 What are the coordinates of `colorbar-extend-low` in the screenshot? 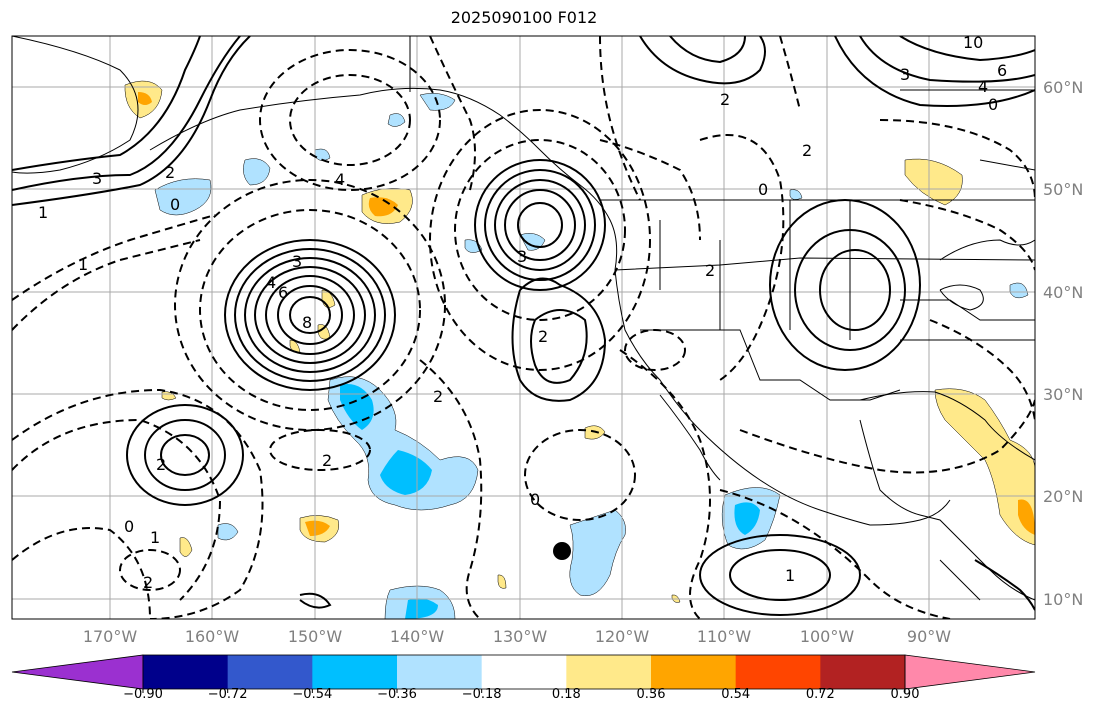 It's located at (77, 672).